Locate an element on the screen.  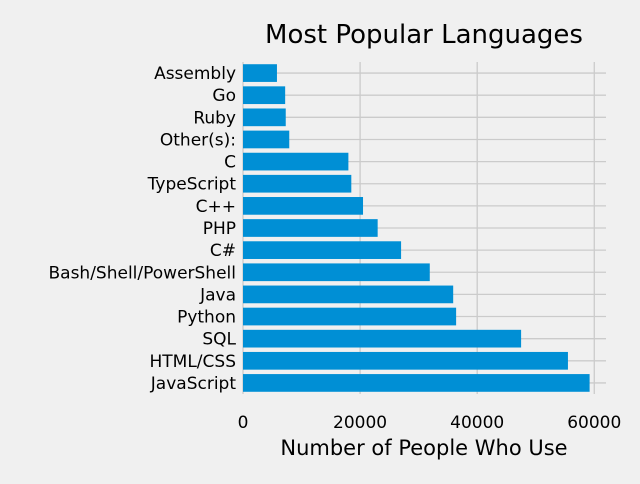
bar-bash-shell-powershell is located at coordinates (336, 272).